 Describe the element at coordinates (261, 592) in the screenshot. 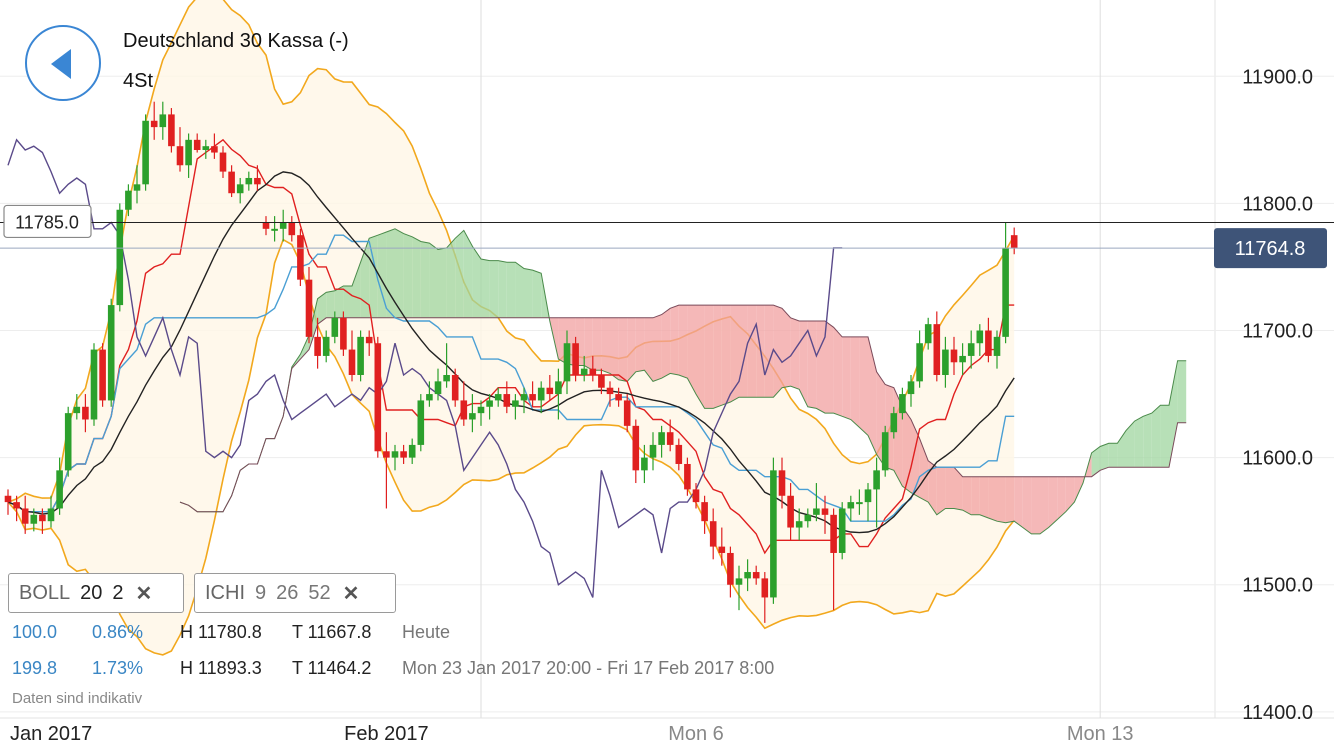

I see `indicator-param: 9` at that location.